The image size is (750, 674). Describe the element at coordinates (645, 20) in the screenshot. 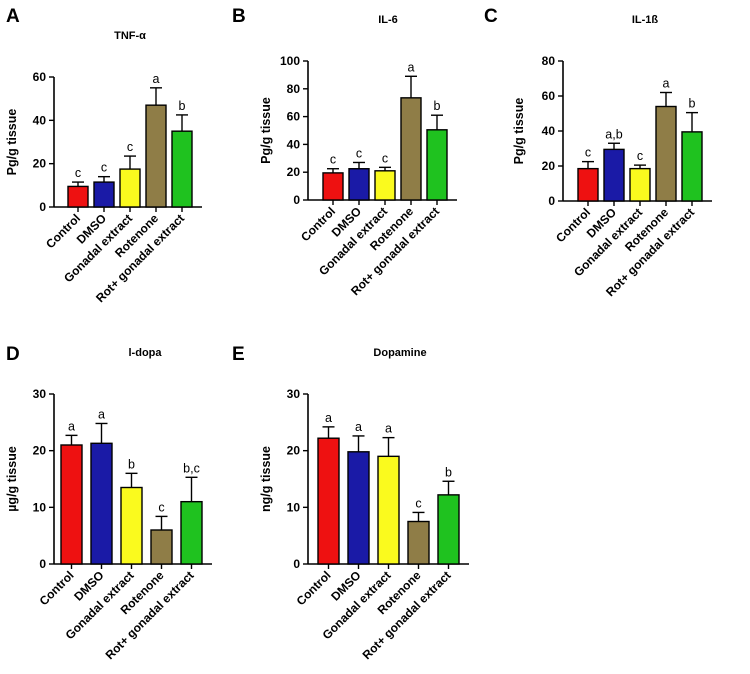

I see `panel-title: IL-1ß` at that location.